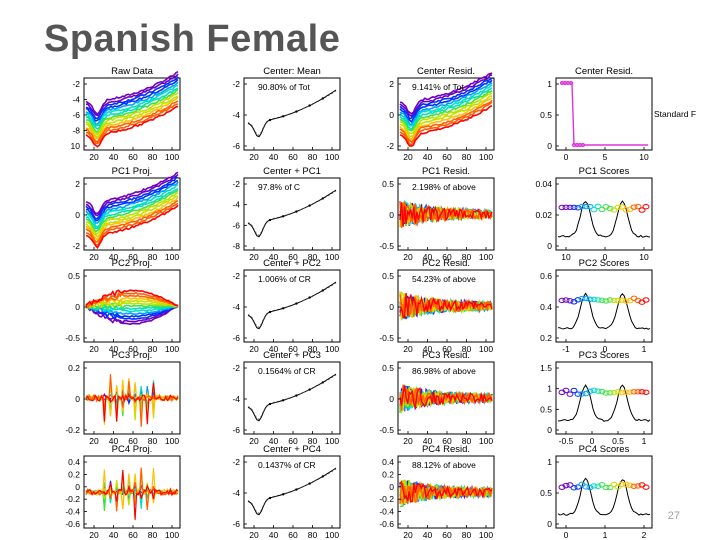  What do you see at coordinates (604, 71) in the screenshot?
I see `panel-title: Center Resid.` at bounding box center [604, 71].